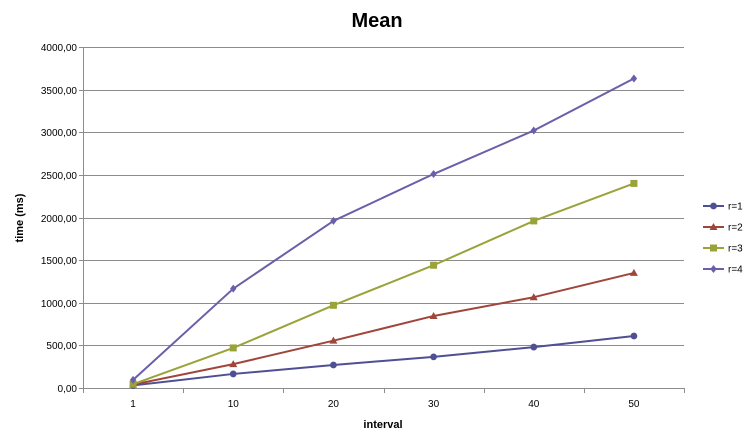  I want to click on x-tick-label: 40, so click(534, 404).